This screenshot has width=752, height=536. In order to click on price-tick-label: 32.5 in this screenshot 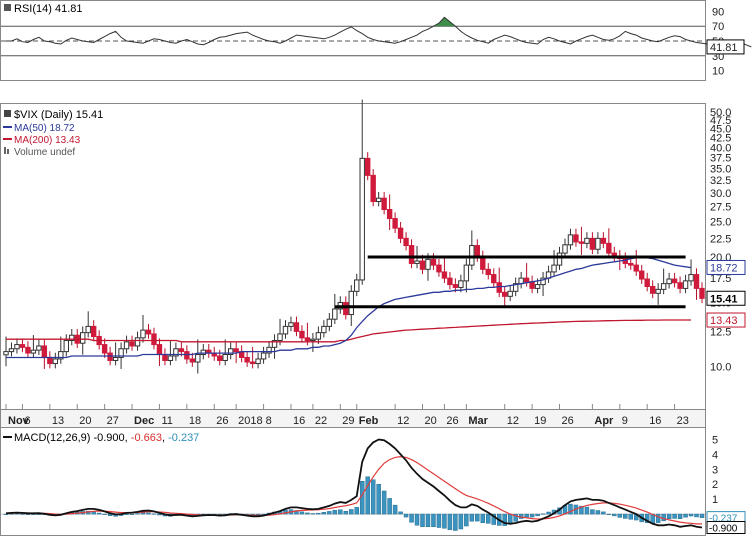, I will do `click(720, 181)`.